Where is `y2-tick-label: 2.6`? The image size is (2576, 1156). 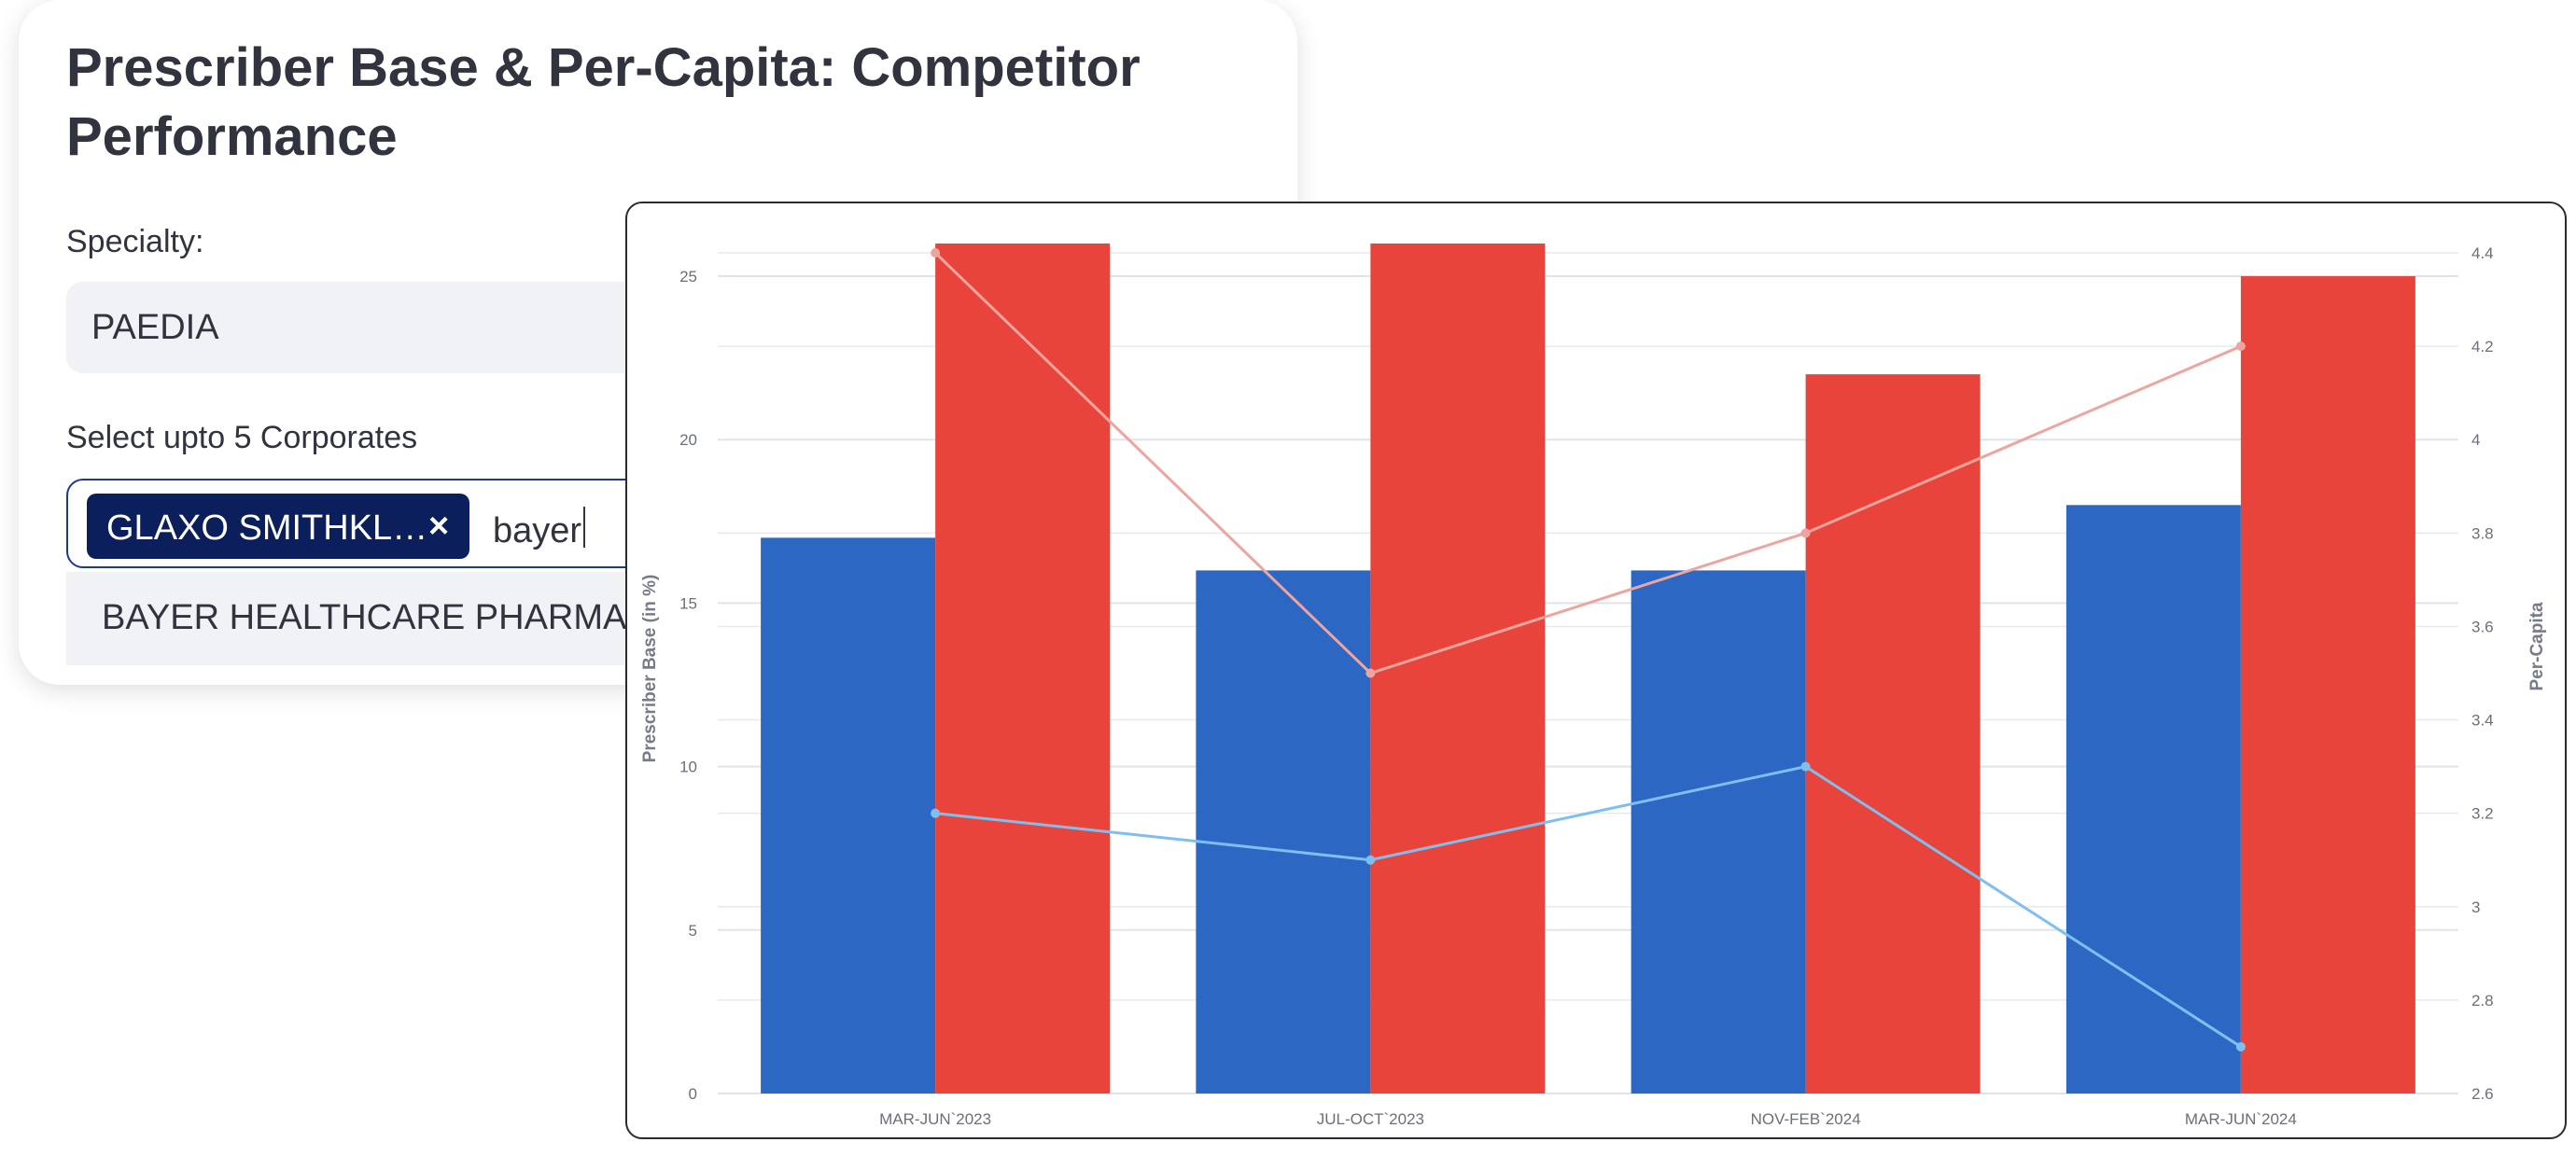
y2-tick-label: 2.6 is located at coordinates (2482, 1094).